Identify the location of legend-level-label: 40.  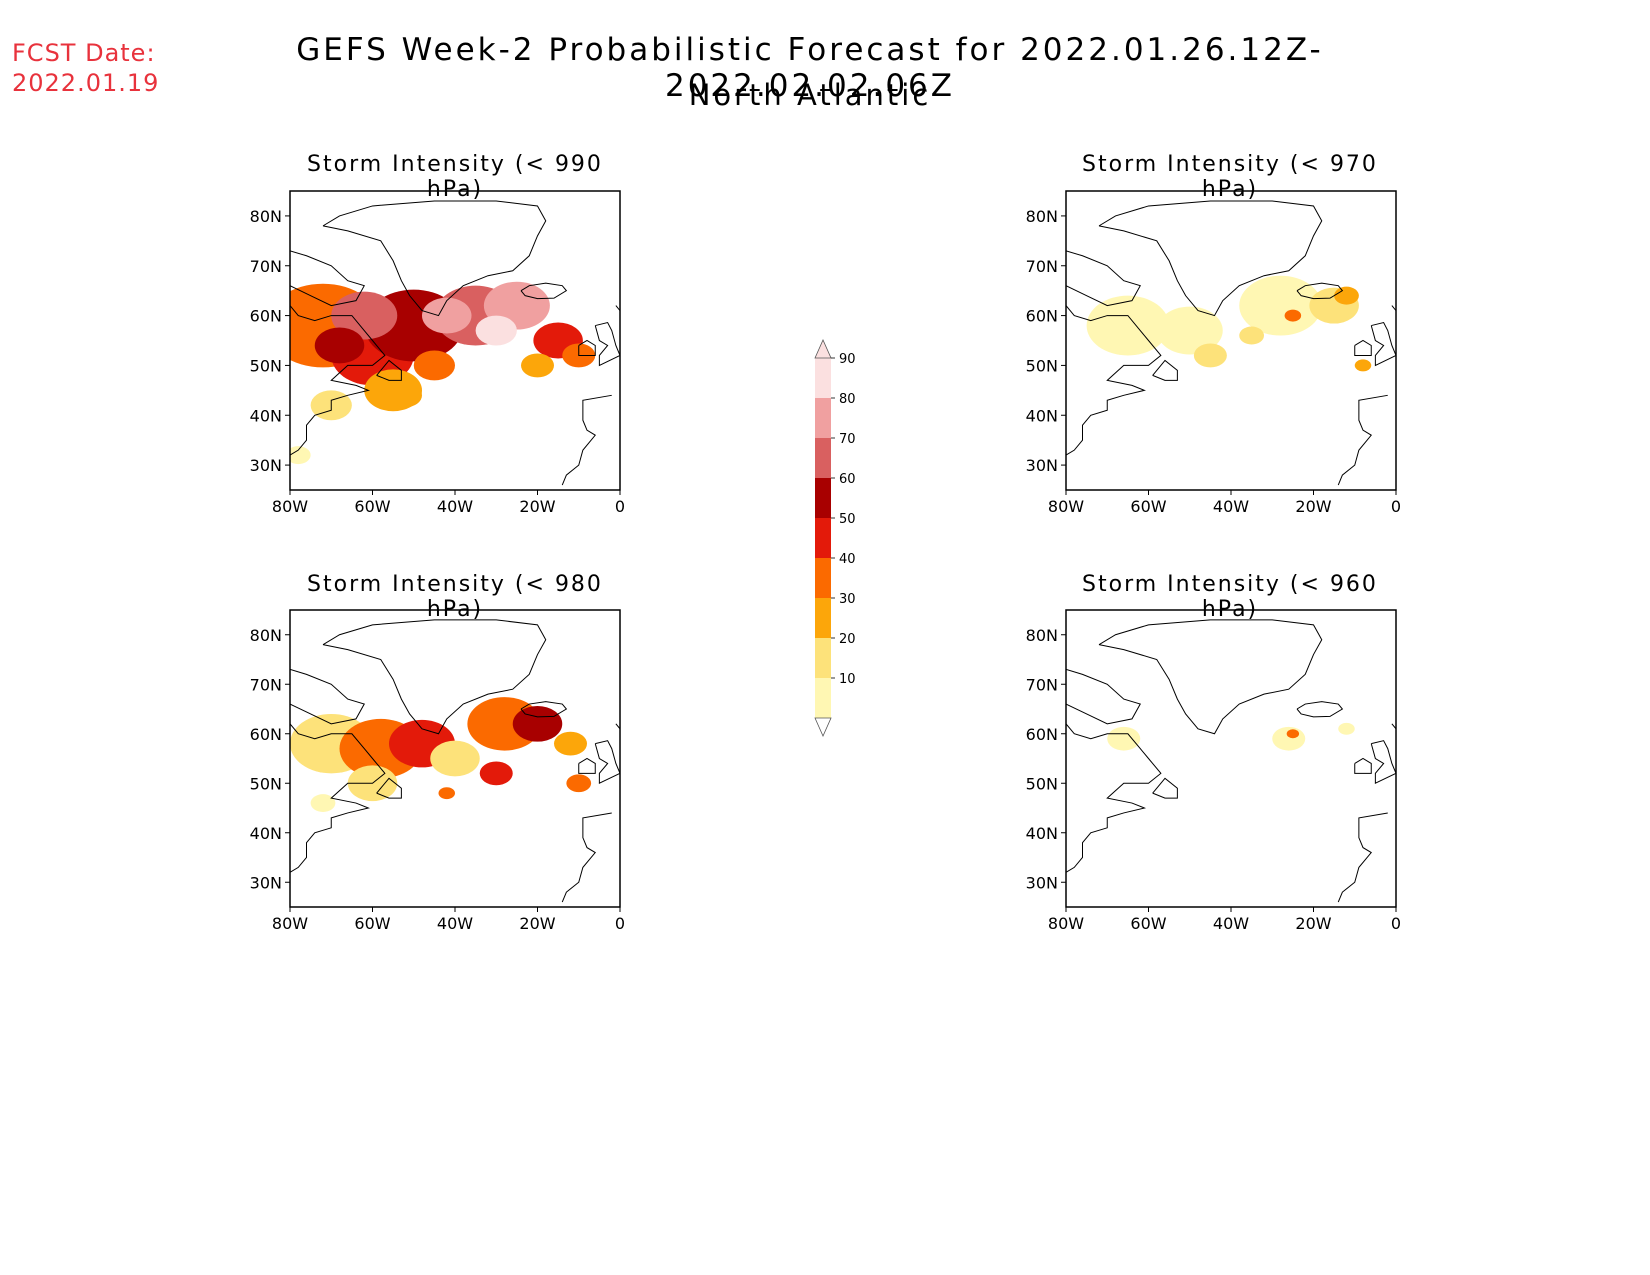
(847, 559).